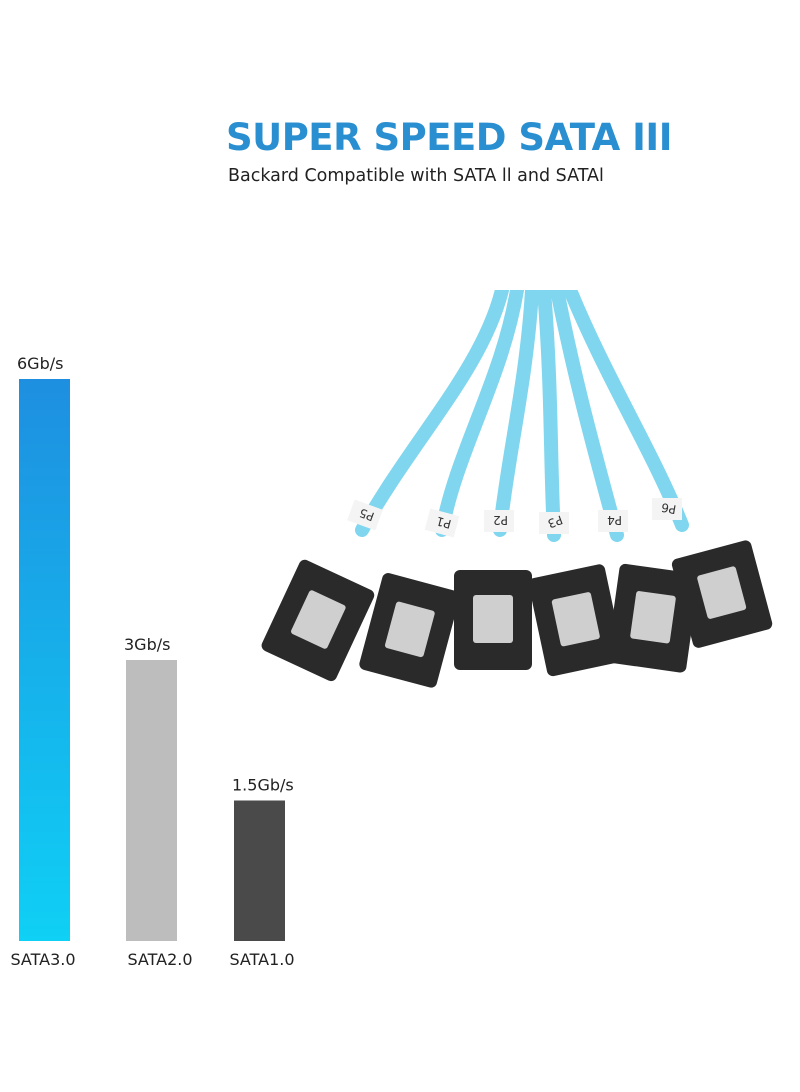  What do you see at coordinates (449, 137) in the screenshot?
I see `page-title: SUPER SPEED SATA III` at bounding box center [449, 137].